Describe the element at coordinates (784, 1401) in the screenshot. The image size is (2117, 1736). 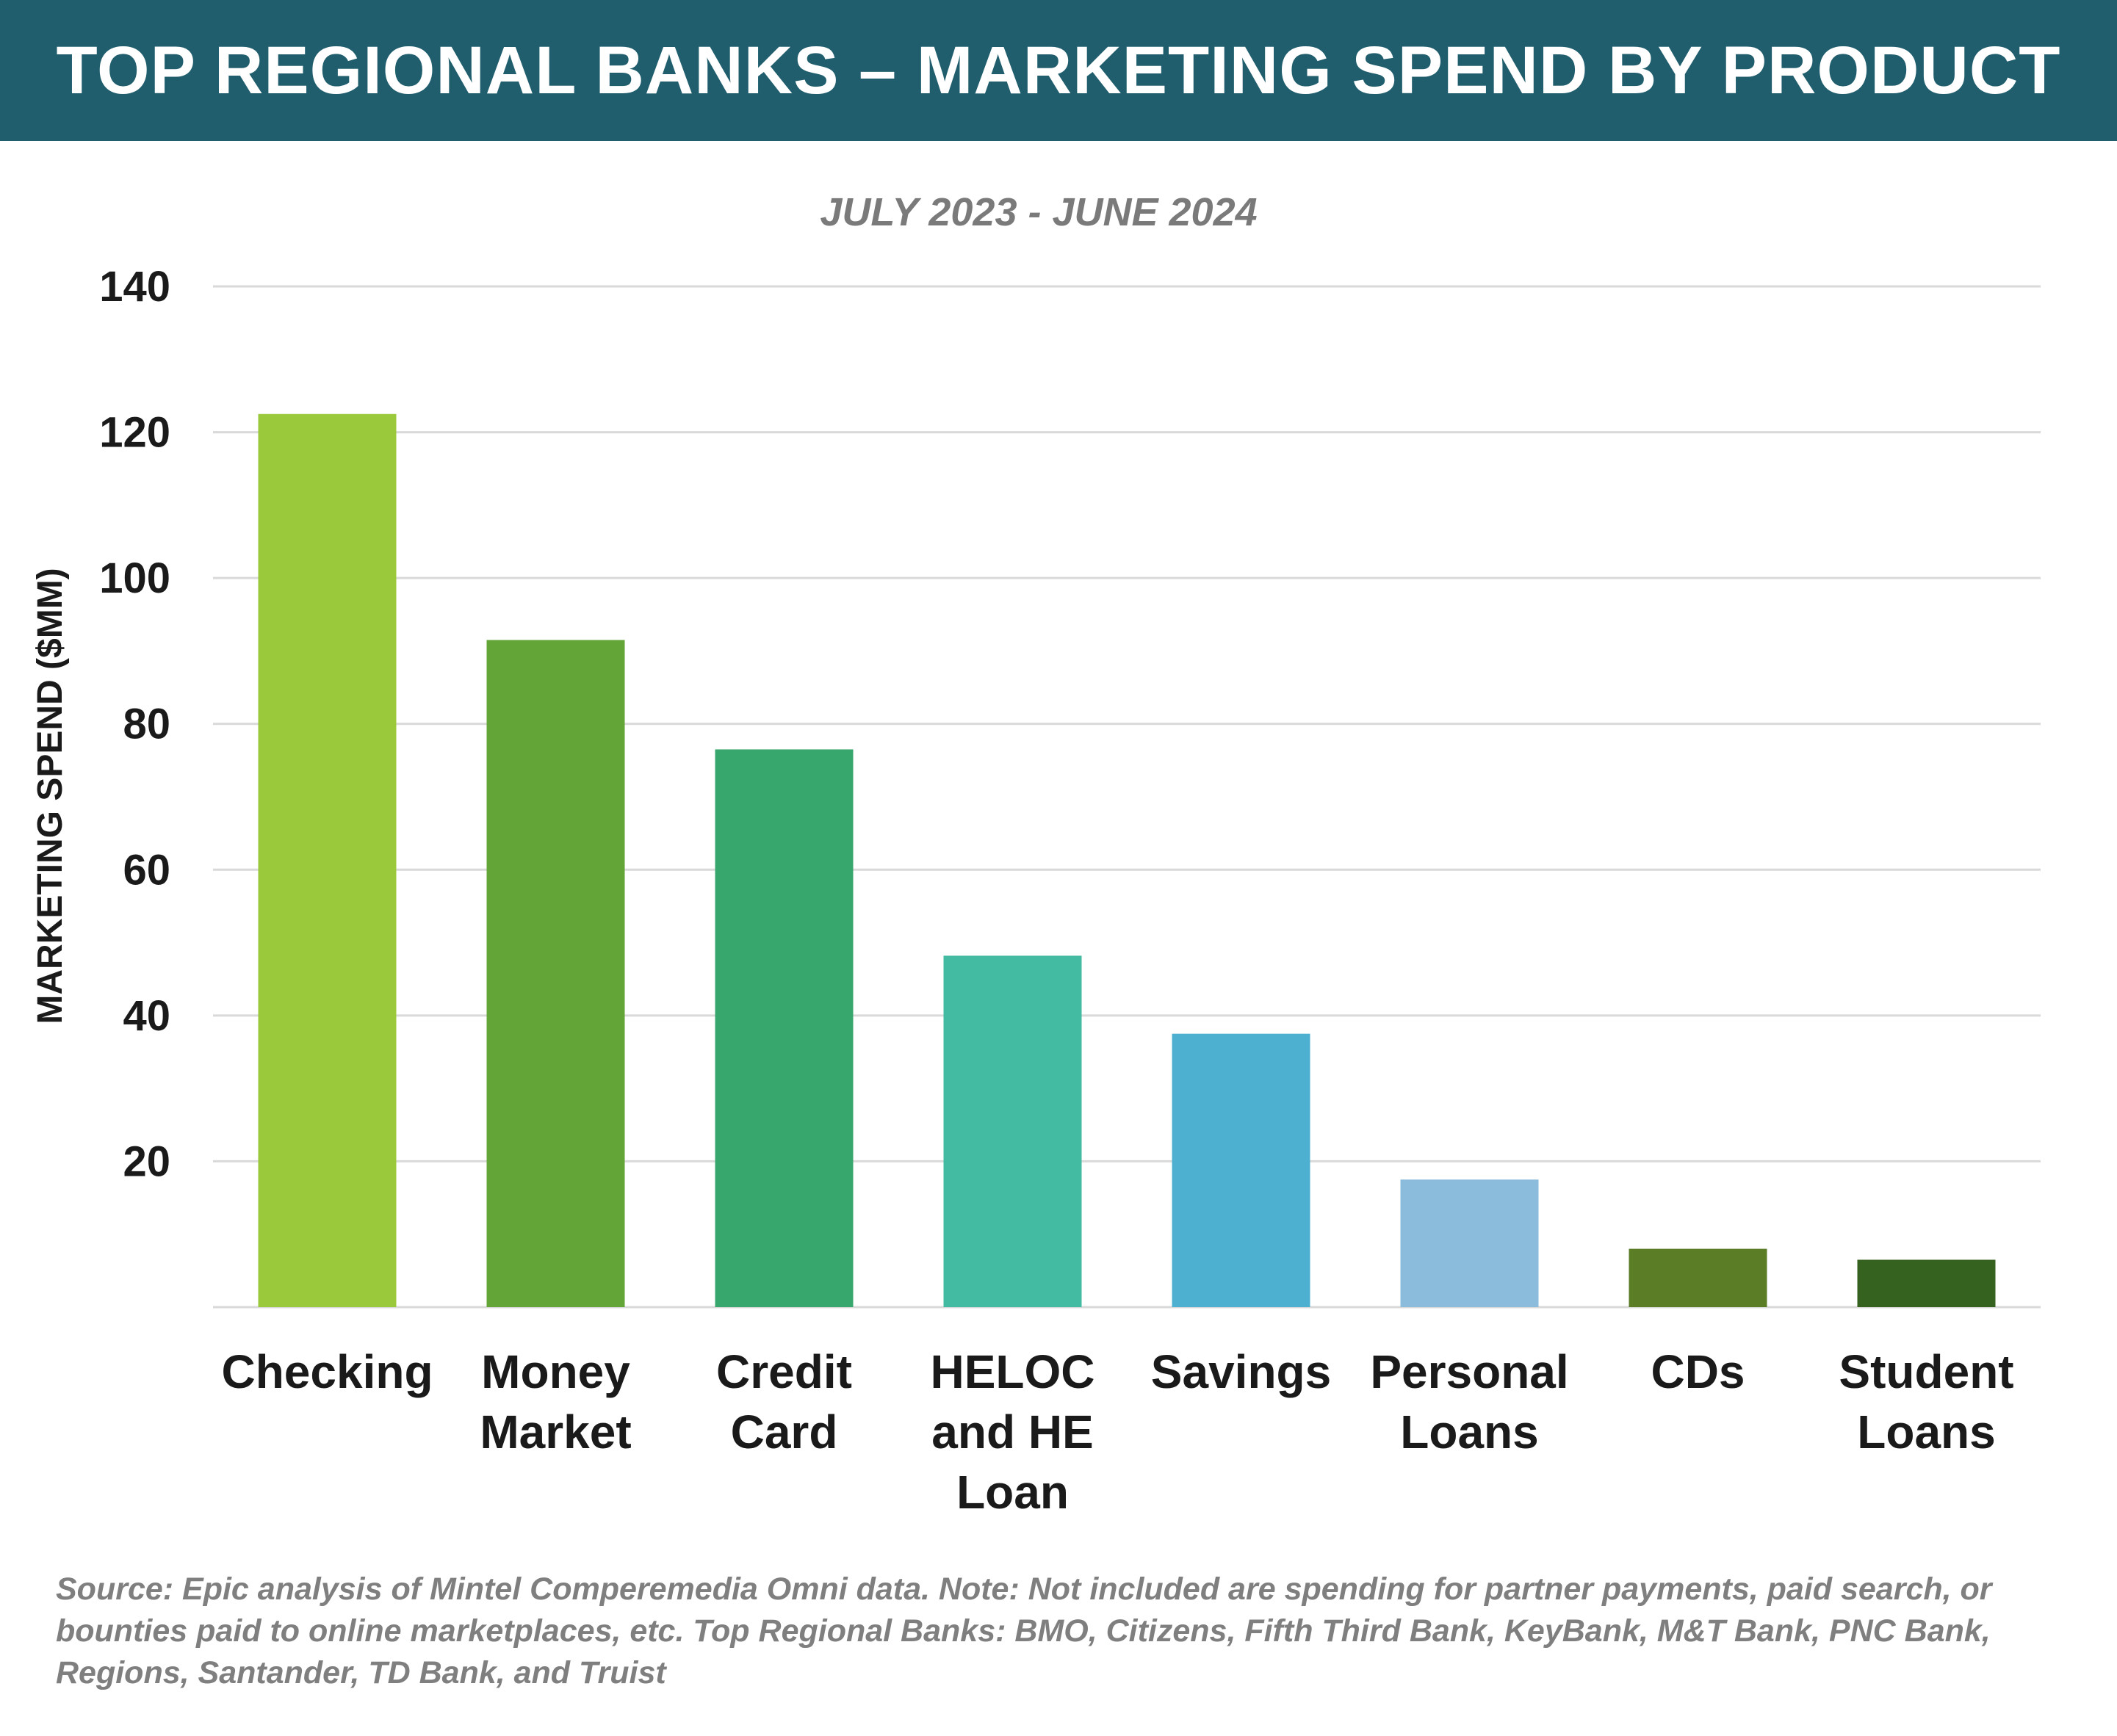
I see `x-category-label: Credit Card` at that location.